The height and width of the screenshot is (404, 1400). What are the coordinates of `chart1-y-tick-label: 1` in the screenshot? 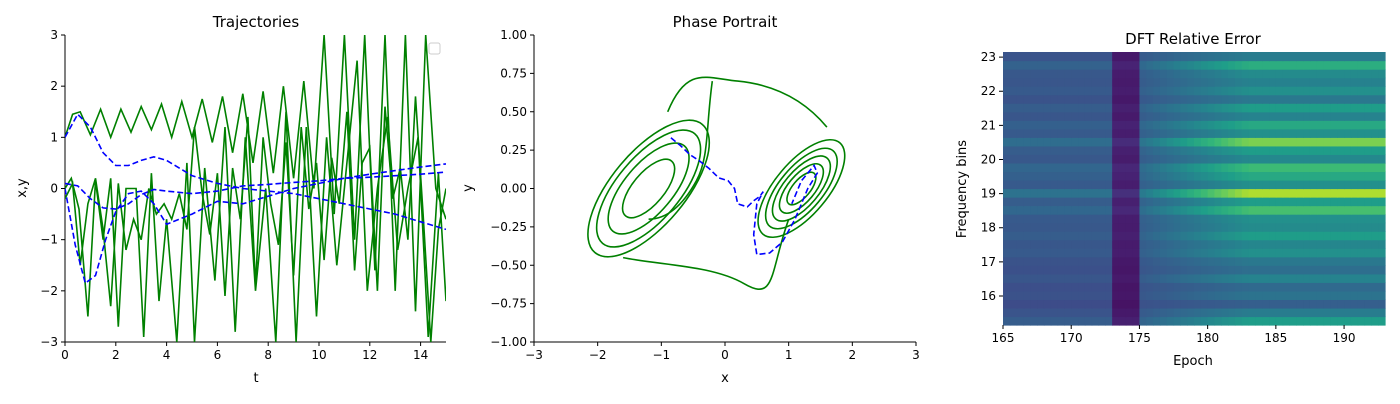 It's located at (54, 137).